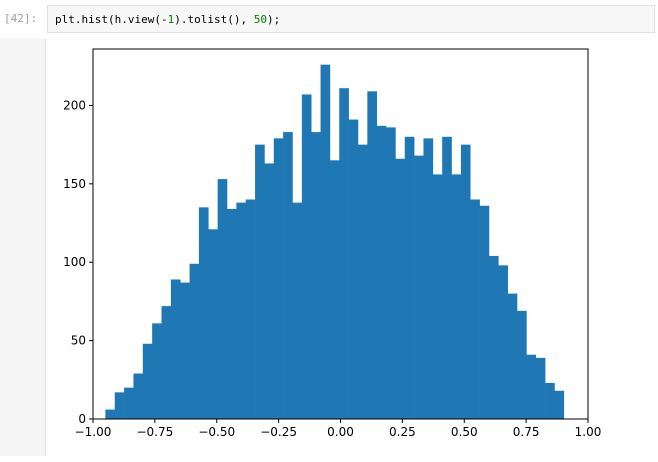  I want to click on code-token: h, so click(118, 19).